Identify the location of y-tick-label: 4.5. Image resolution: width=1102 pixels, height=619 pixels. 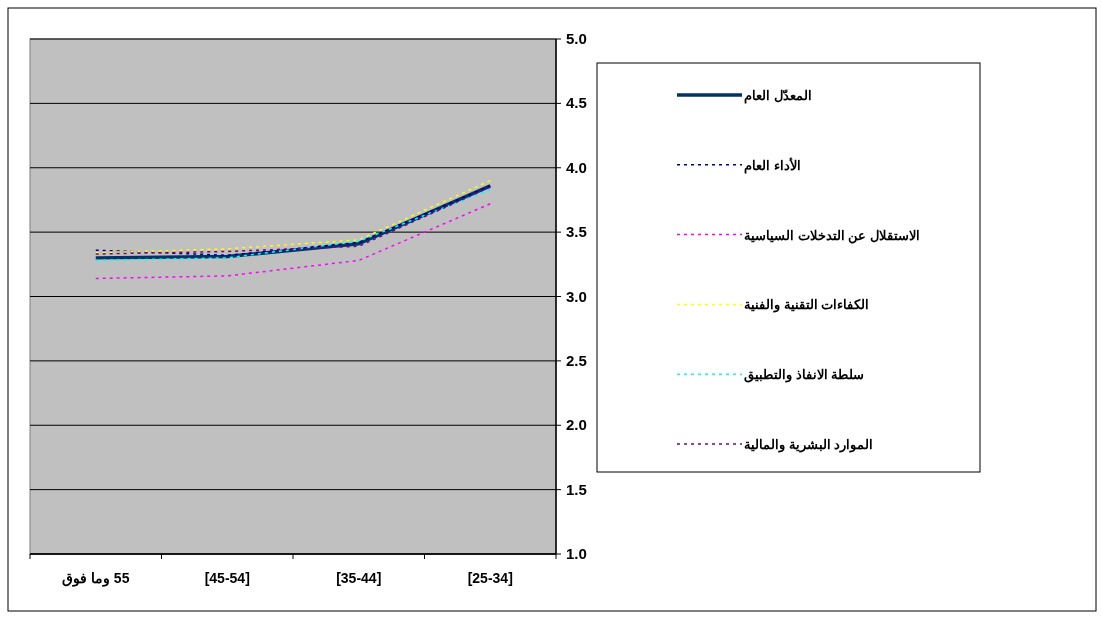
(576, 103).